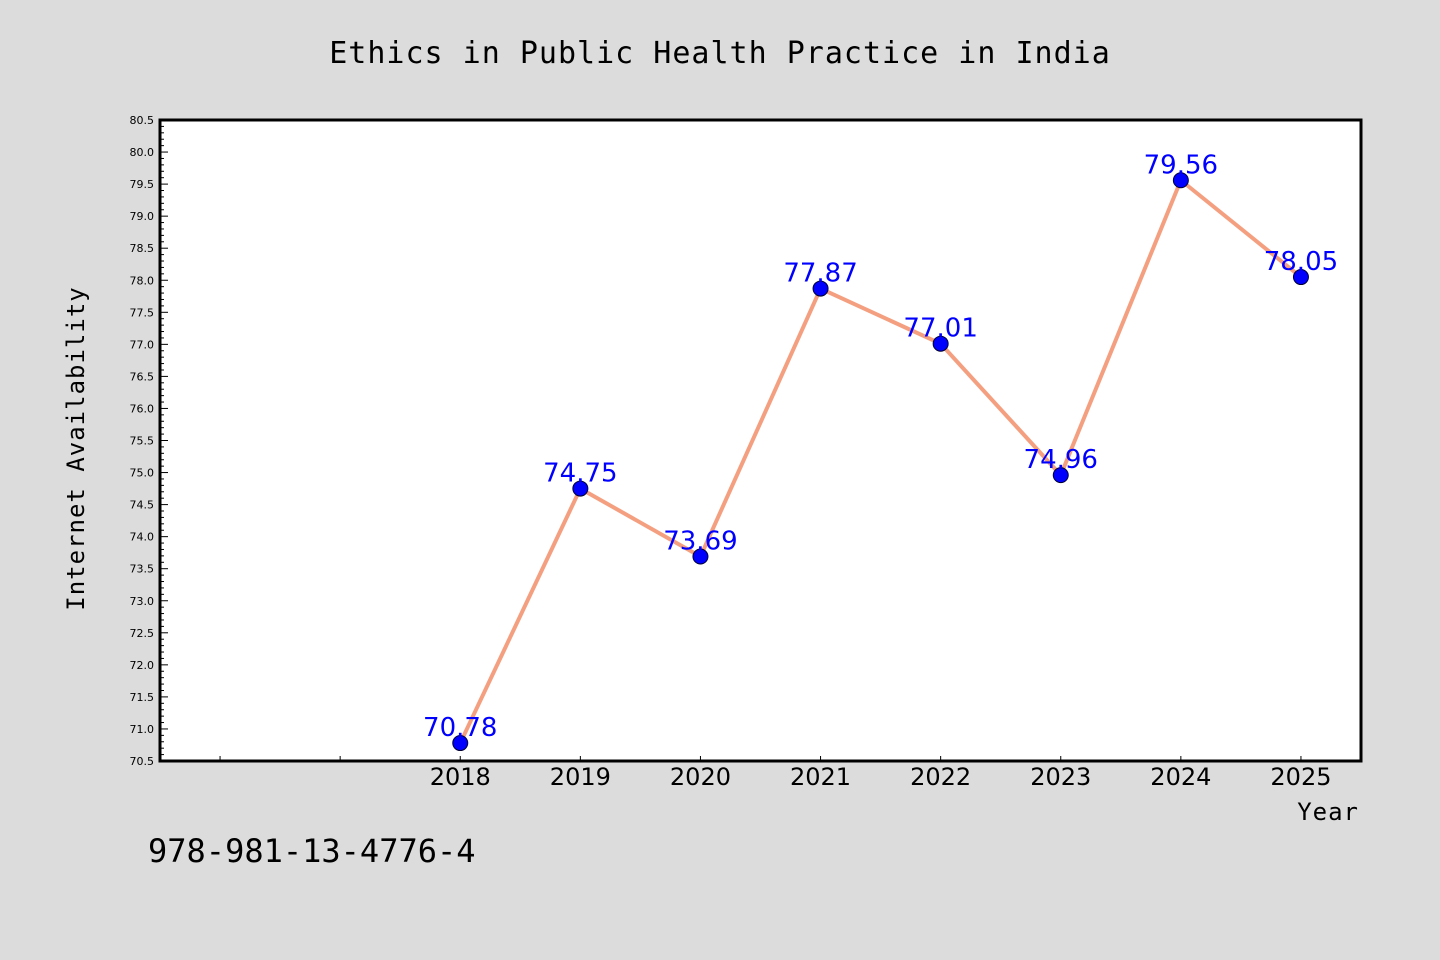 This screenshot has height=960, width=1440. I want to click on x-tick-label: 2022, so click(940, 777).